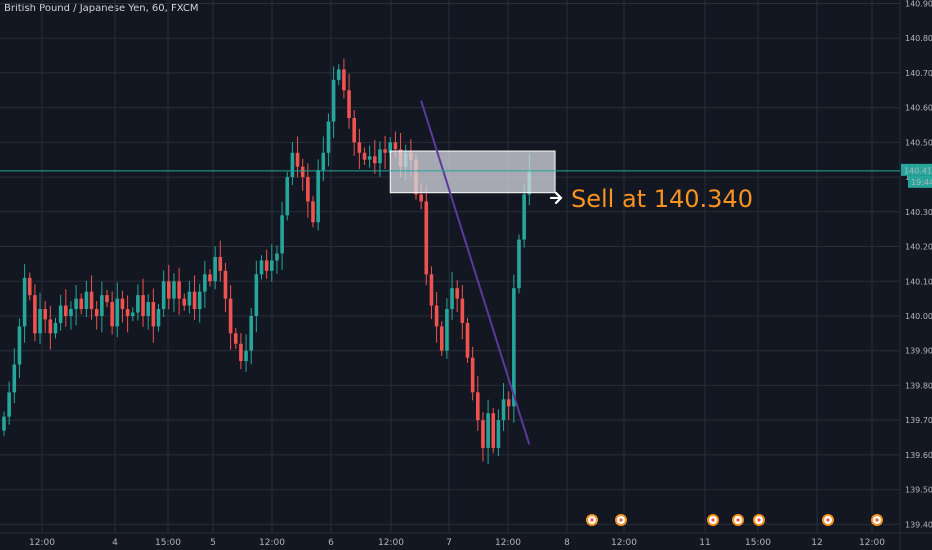  I want to click on sell-zone-rectangle, so click(472, 172).